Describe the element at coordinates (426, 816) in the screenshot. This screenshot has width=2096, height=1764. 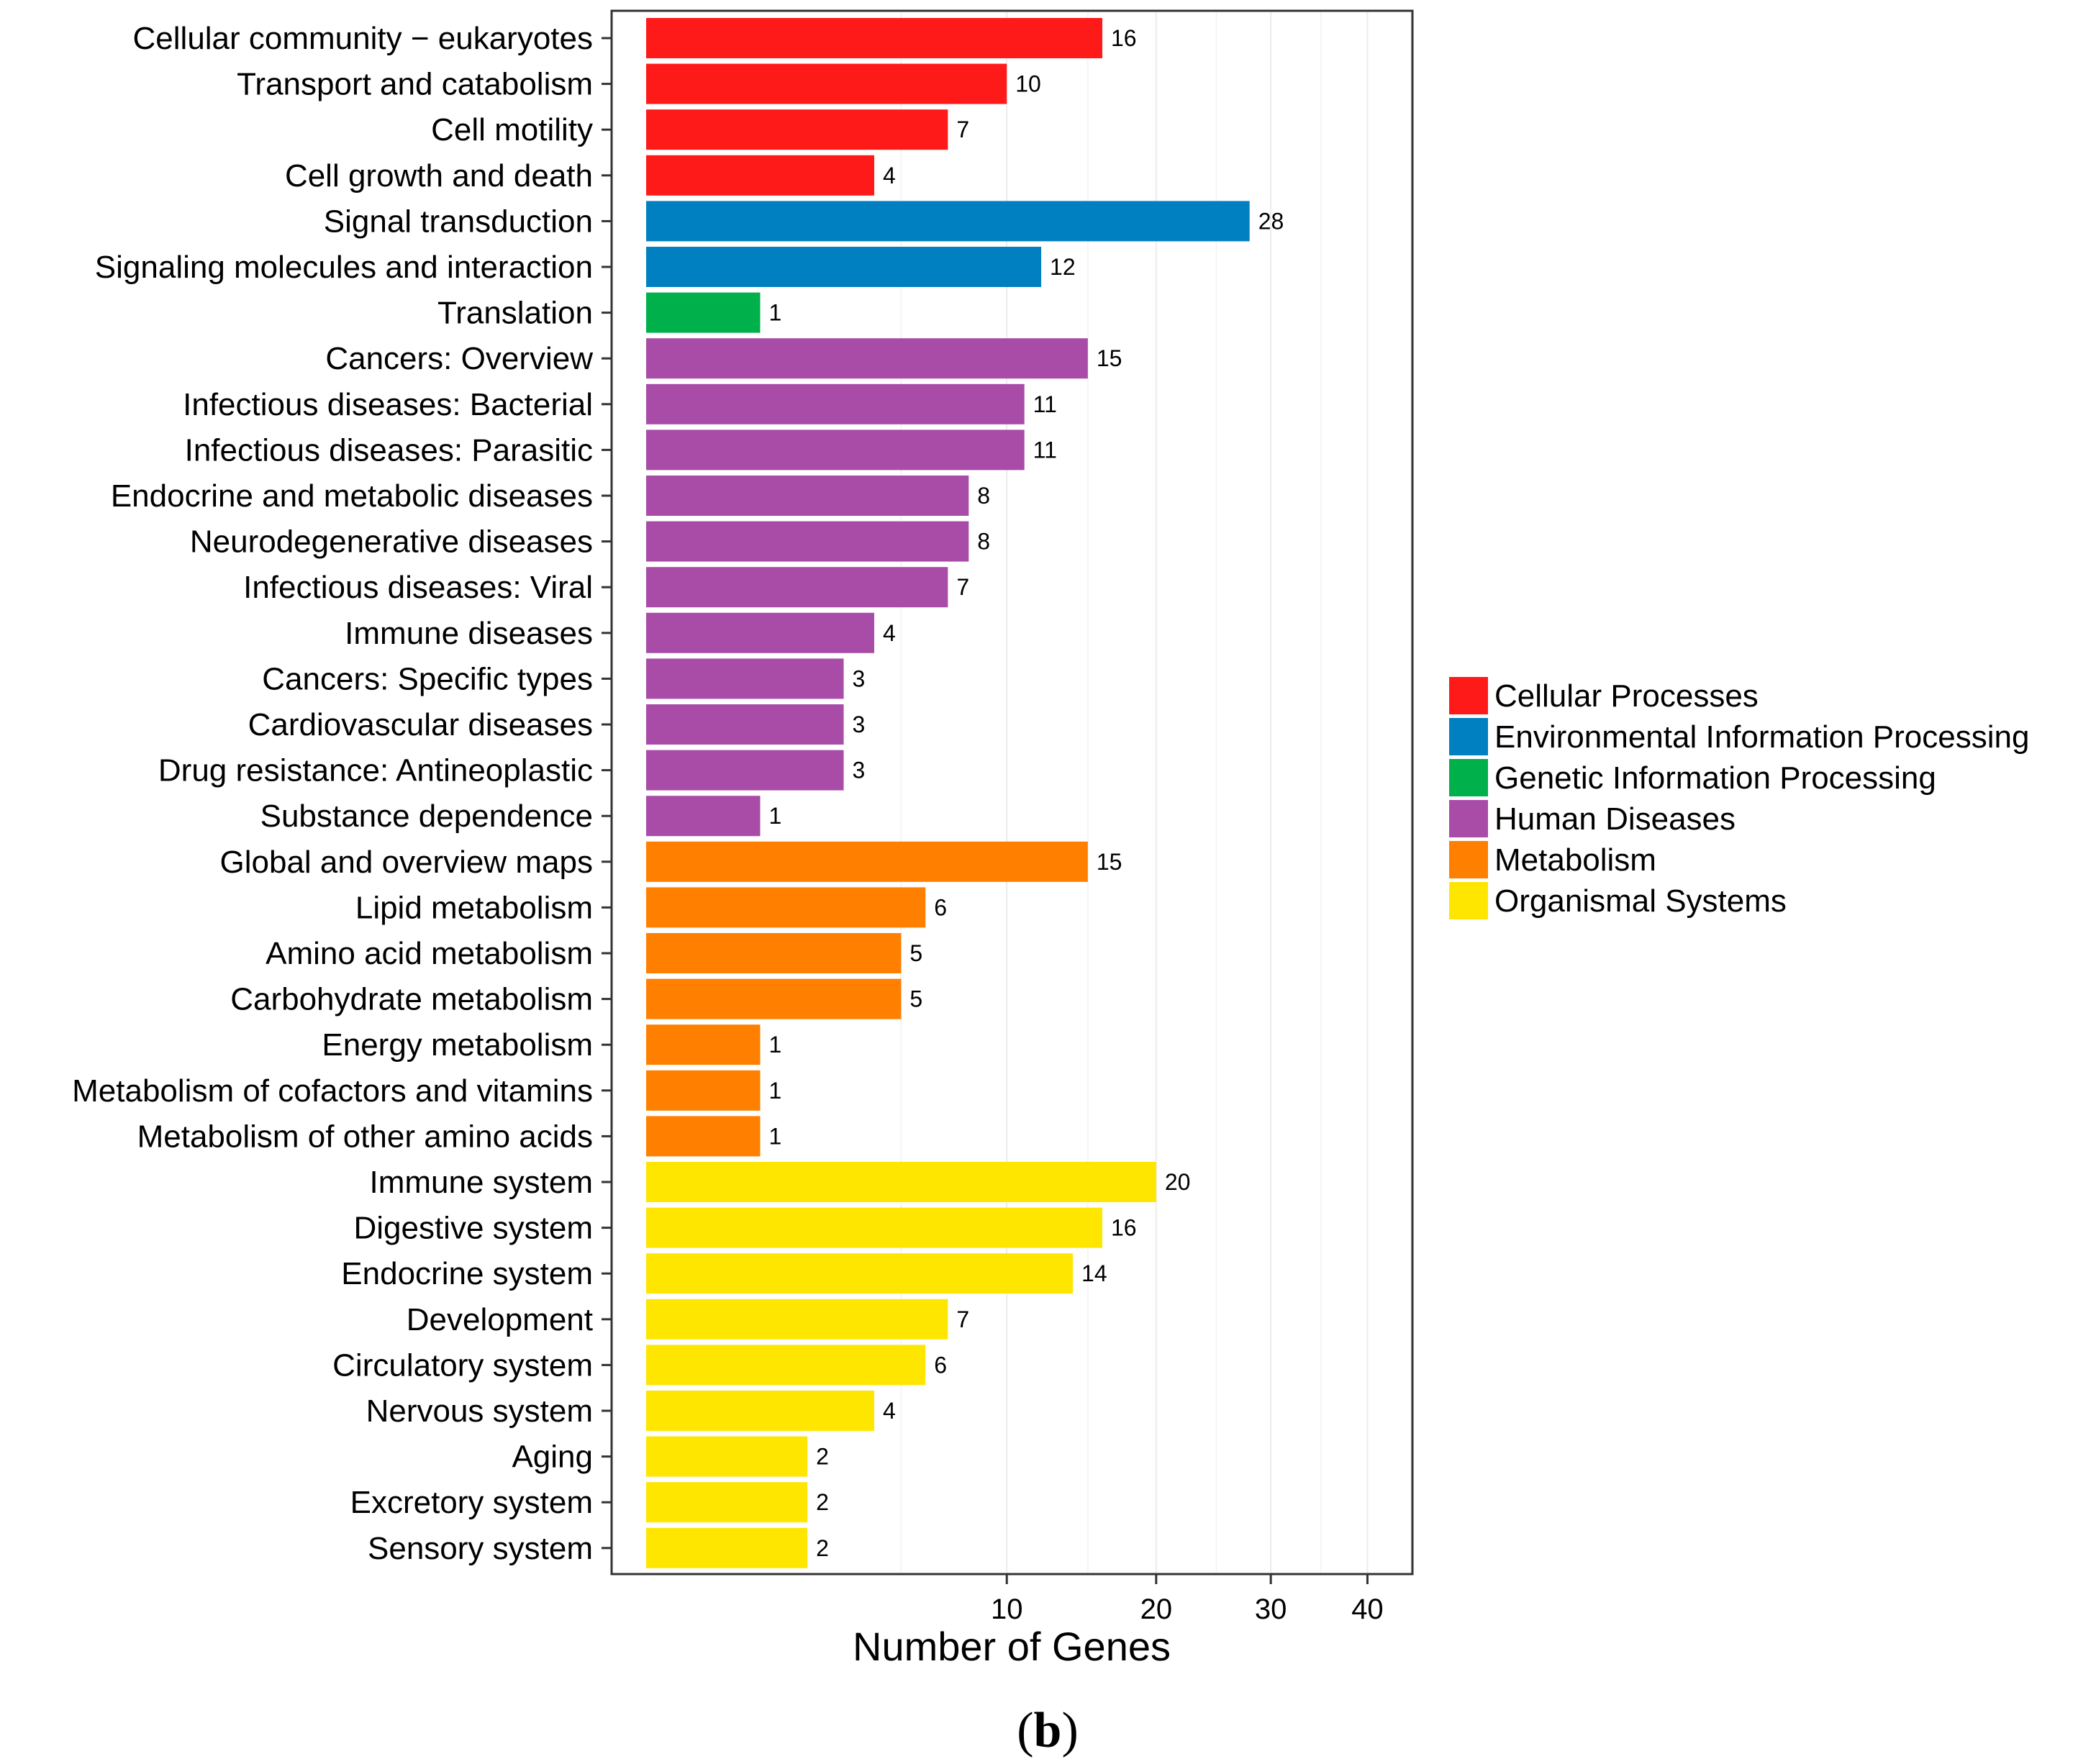
I see `category-label: Substance dependence` at that location.